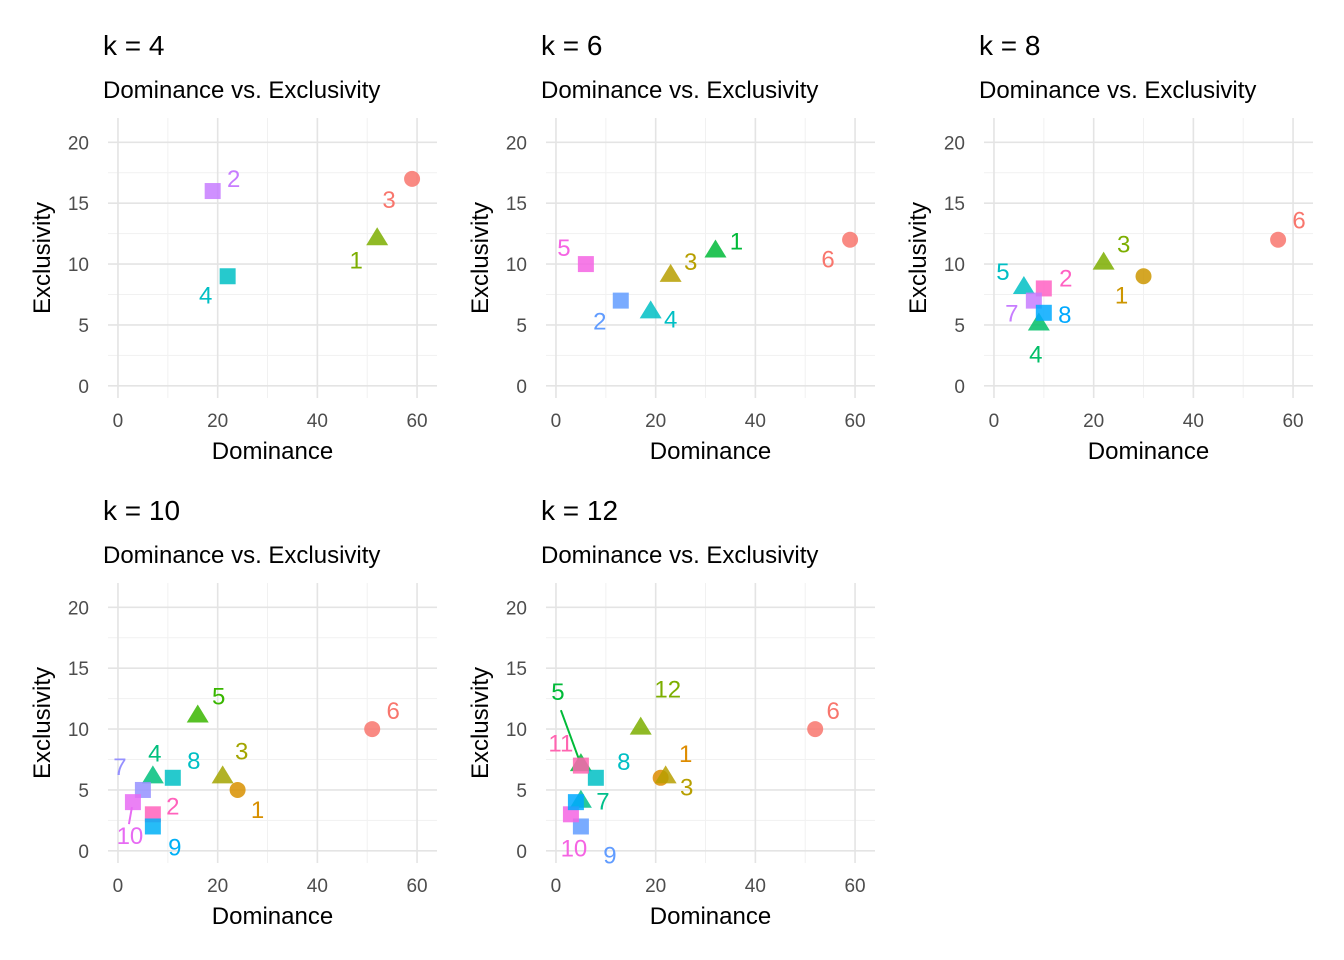  I want to click on panel-title: k = 4, so click(133, 45).